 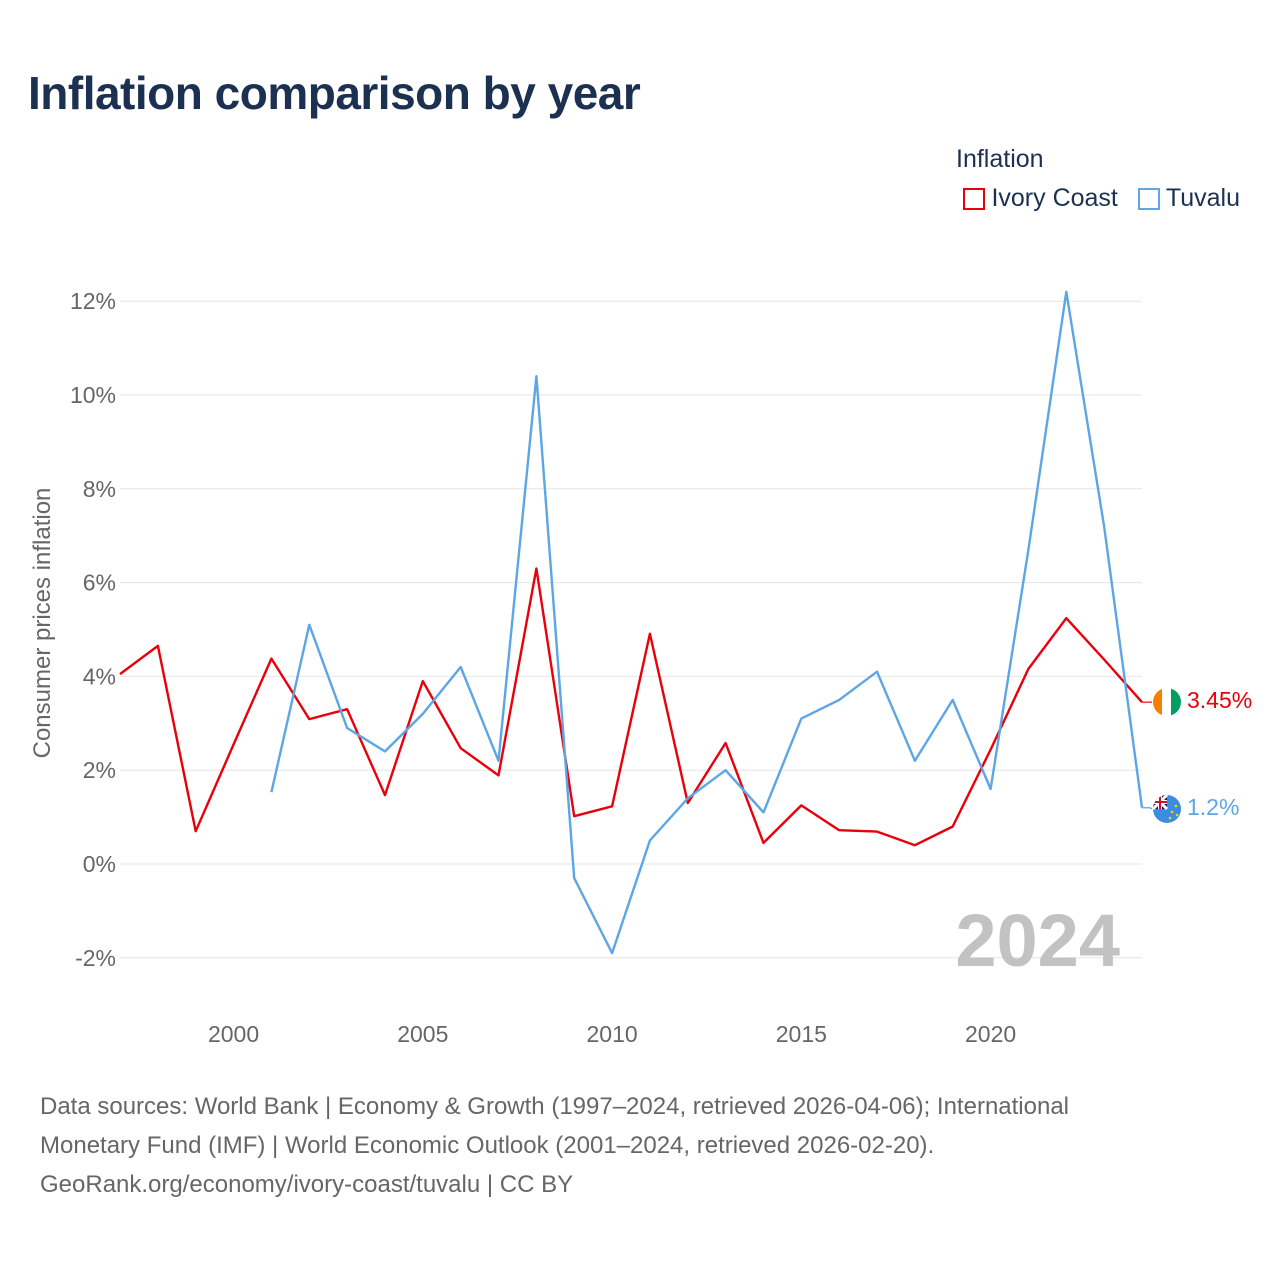 What do you see at coordinates (1219, 700) in the screenshot?
I see `ivory-coast-end-label: 3.45%` at bounding box center [1219, 700].